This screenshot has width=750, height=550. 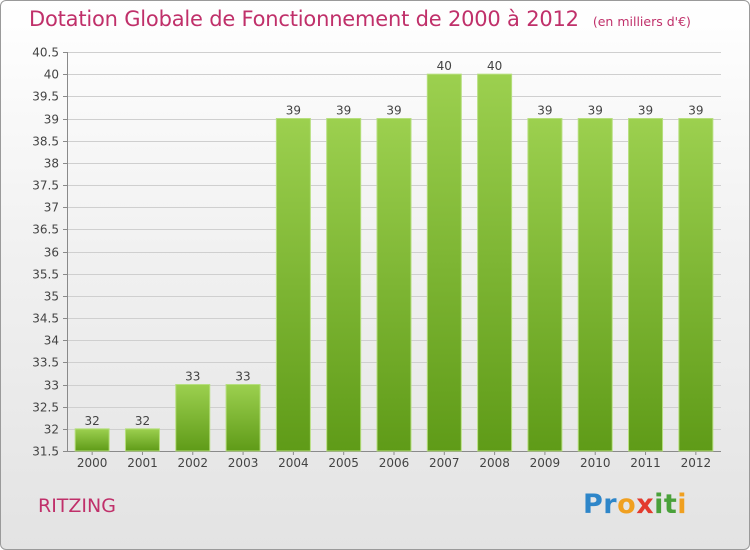 I want to click on y-tick-label: 38.5, so click(x=45, y=142).